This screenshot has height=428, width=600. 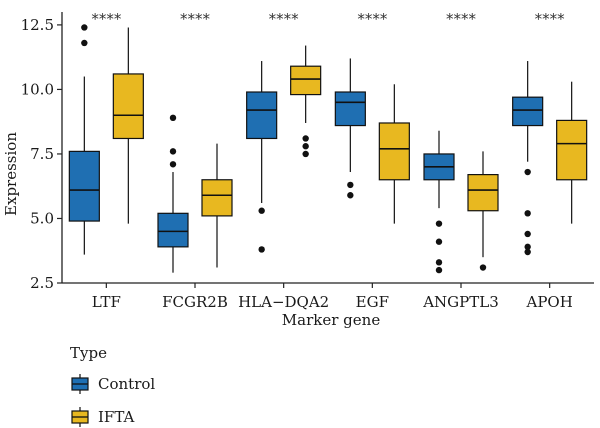 What do you see at coordinates (88, 353) in the screenshot?
I see `legend-title: Type` at bounding box center [88, 353].